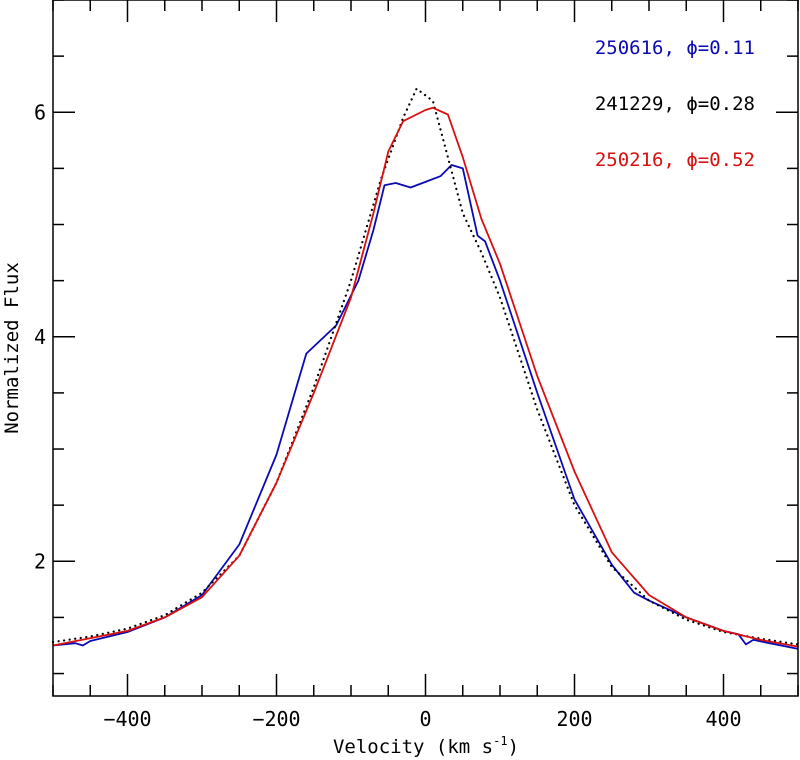 This screenshot has width=800, height=760. I want to click on x-axis-label: Velocity (km s-1), so click(426, 746).